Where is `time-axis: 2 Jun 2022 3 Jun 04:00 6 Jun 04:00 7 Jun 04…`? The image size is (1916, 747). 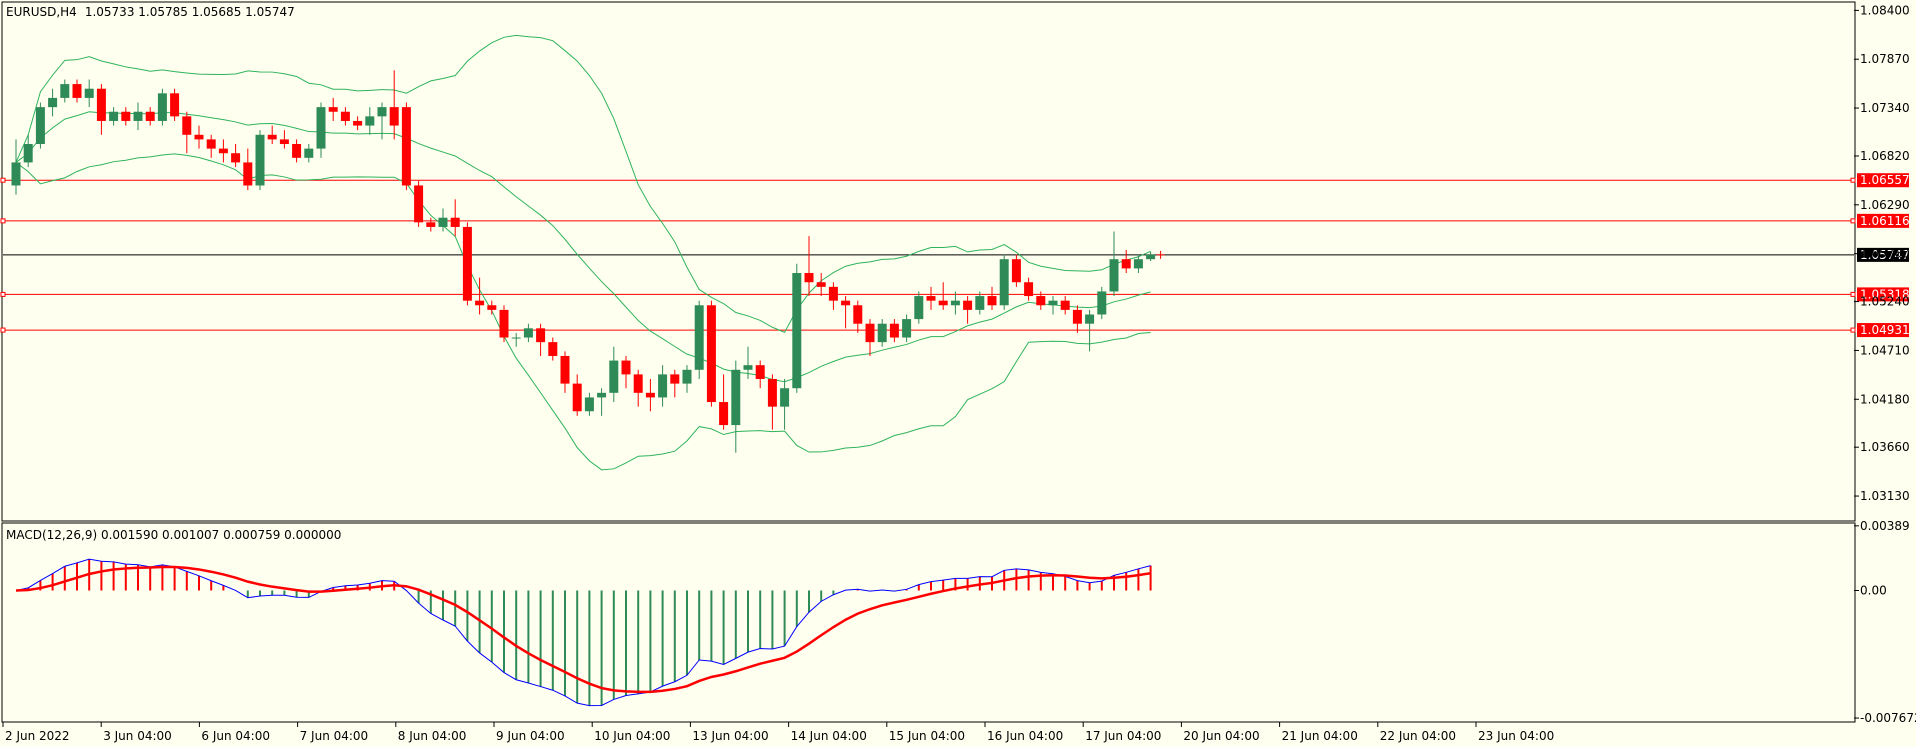 time-axis: 2 Jun 2022 3 Jun 04:00 6 Jun 04:00 7 Jun 04… is located at coordinates (778, 732).